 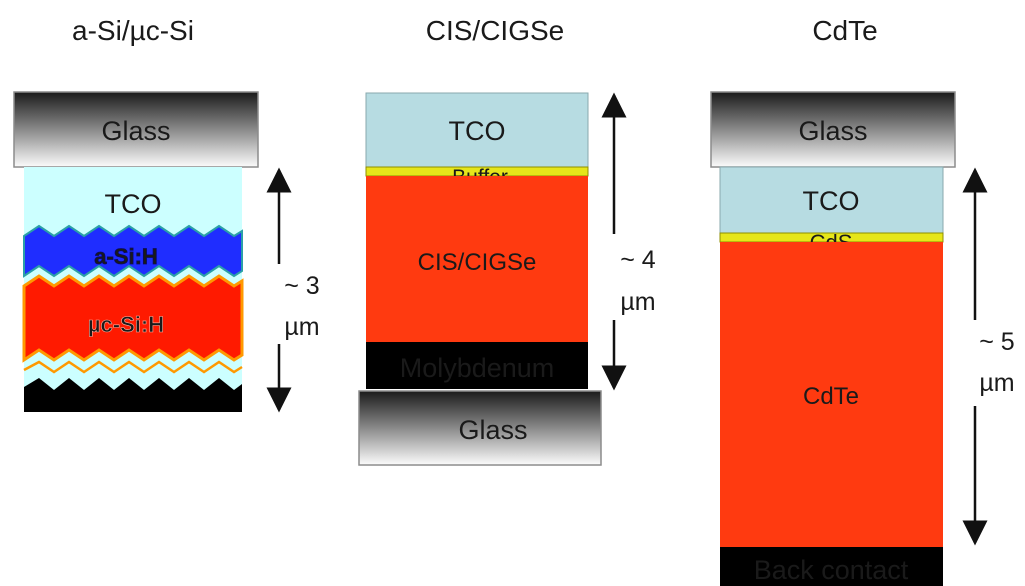 I want to click on thickness-value: ~ 4, so click(x=638, y=260).